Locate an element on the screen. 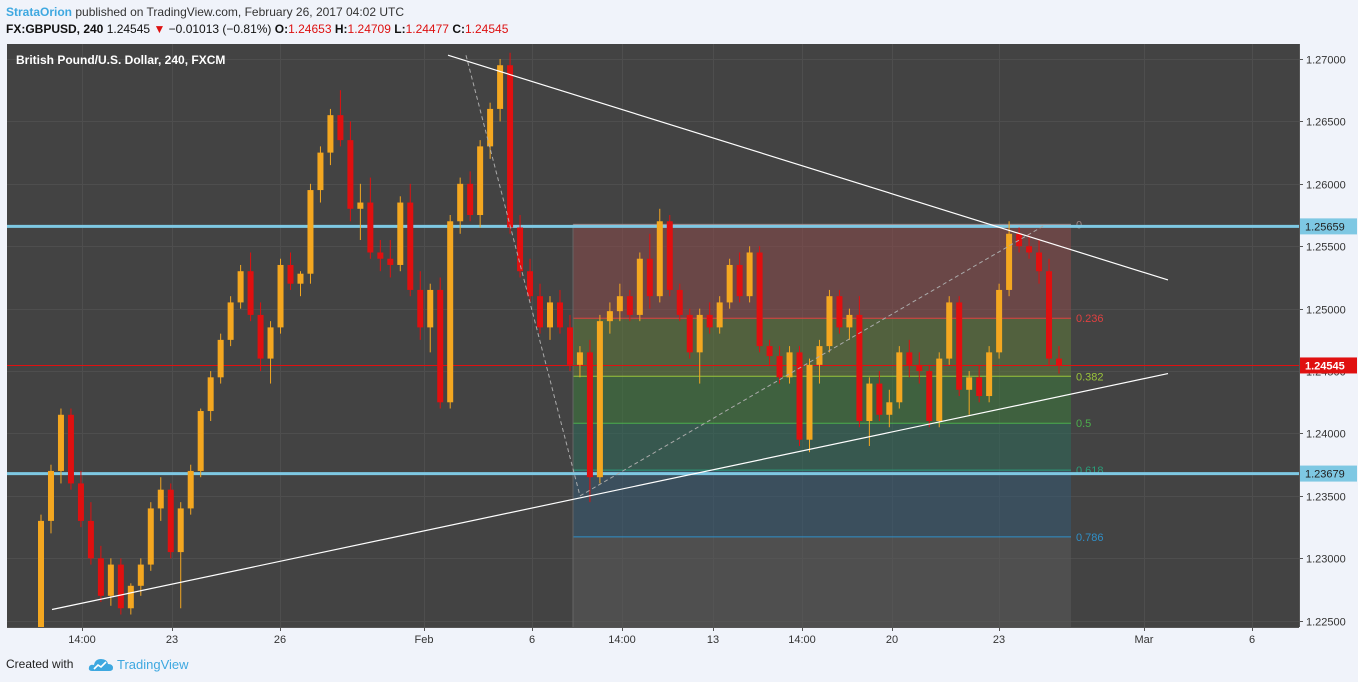 The image size is (1358, 682). fib-label-3: 0.5 is located at coordinates (1083, 424).